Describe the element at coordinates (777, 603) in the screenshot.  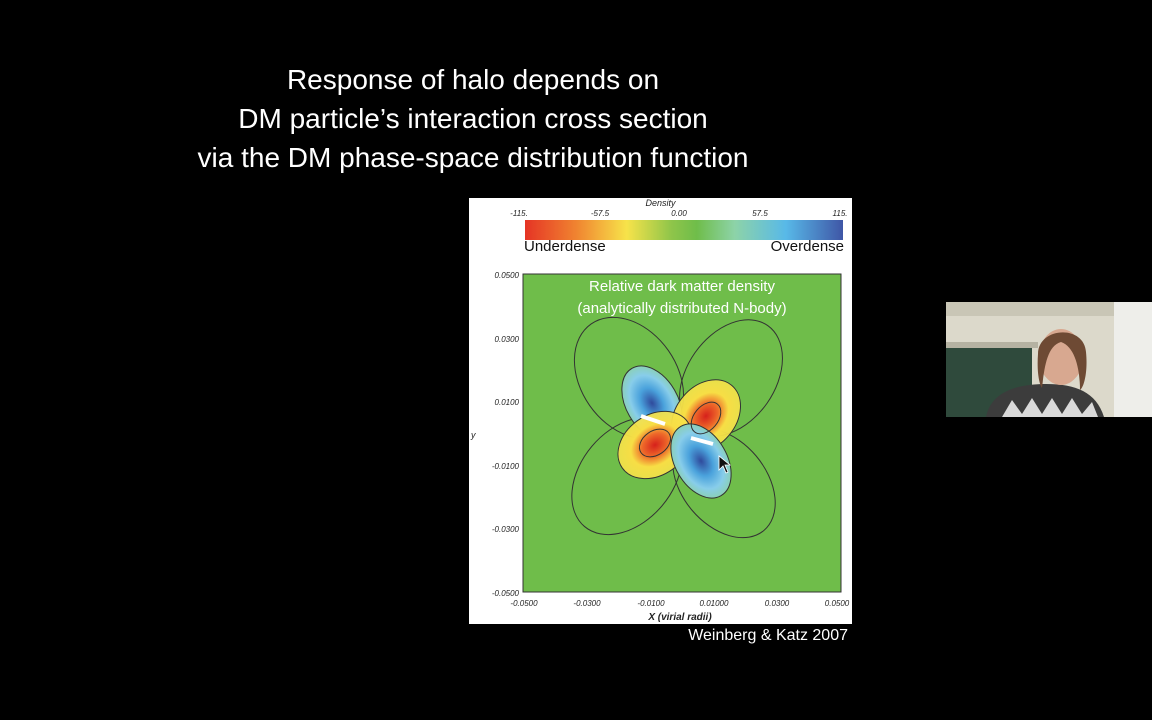
I see `x-tick: 0.0300` at that location.